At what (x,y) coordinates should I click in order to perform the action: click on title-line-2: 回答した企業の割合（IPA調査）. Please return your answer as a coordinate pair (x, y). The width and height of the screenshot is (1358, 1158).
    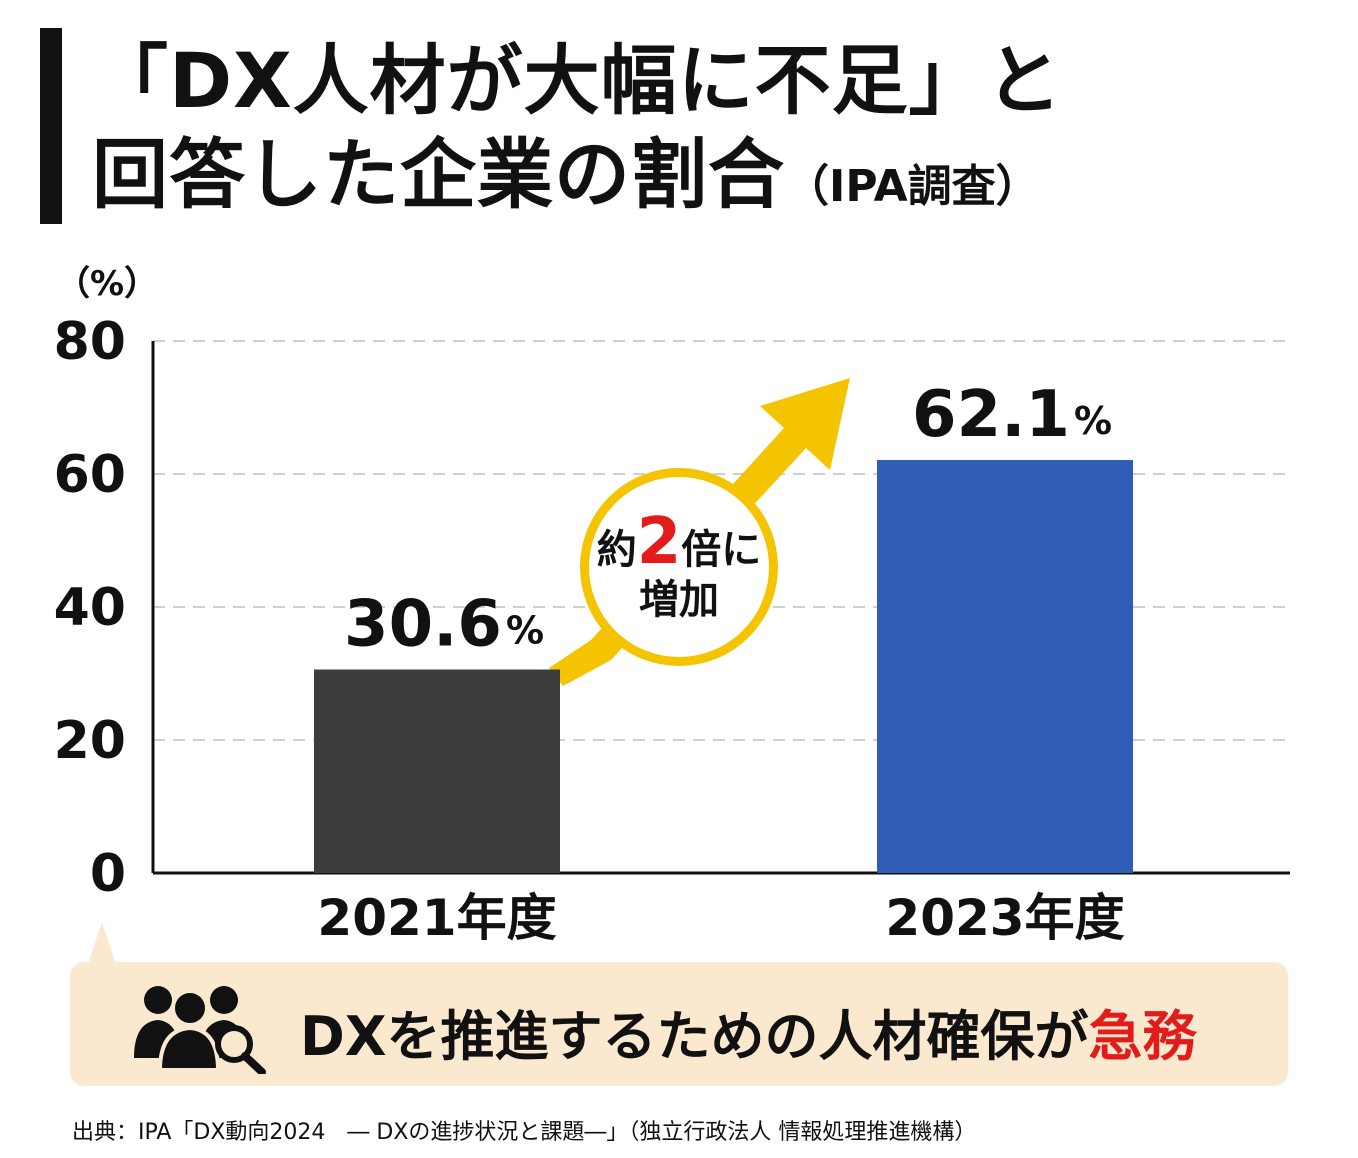
    Looking at the image, I should click on (577, 181).